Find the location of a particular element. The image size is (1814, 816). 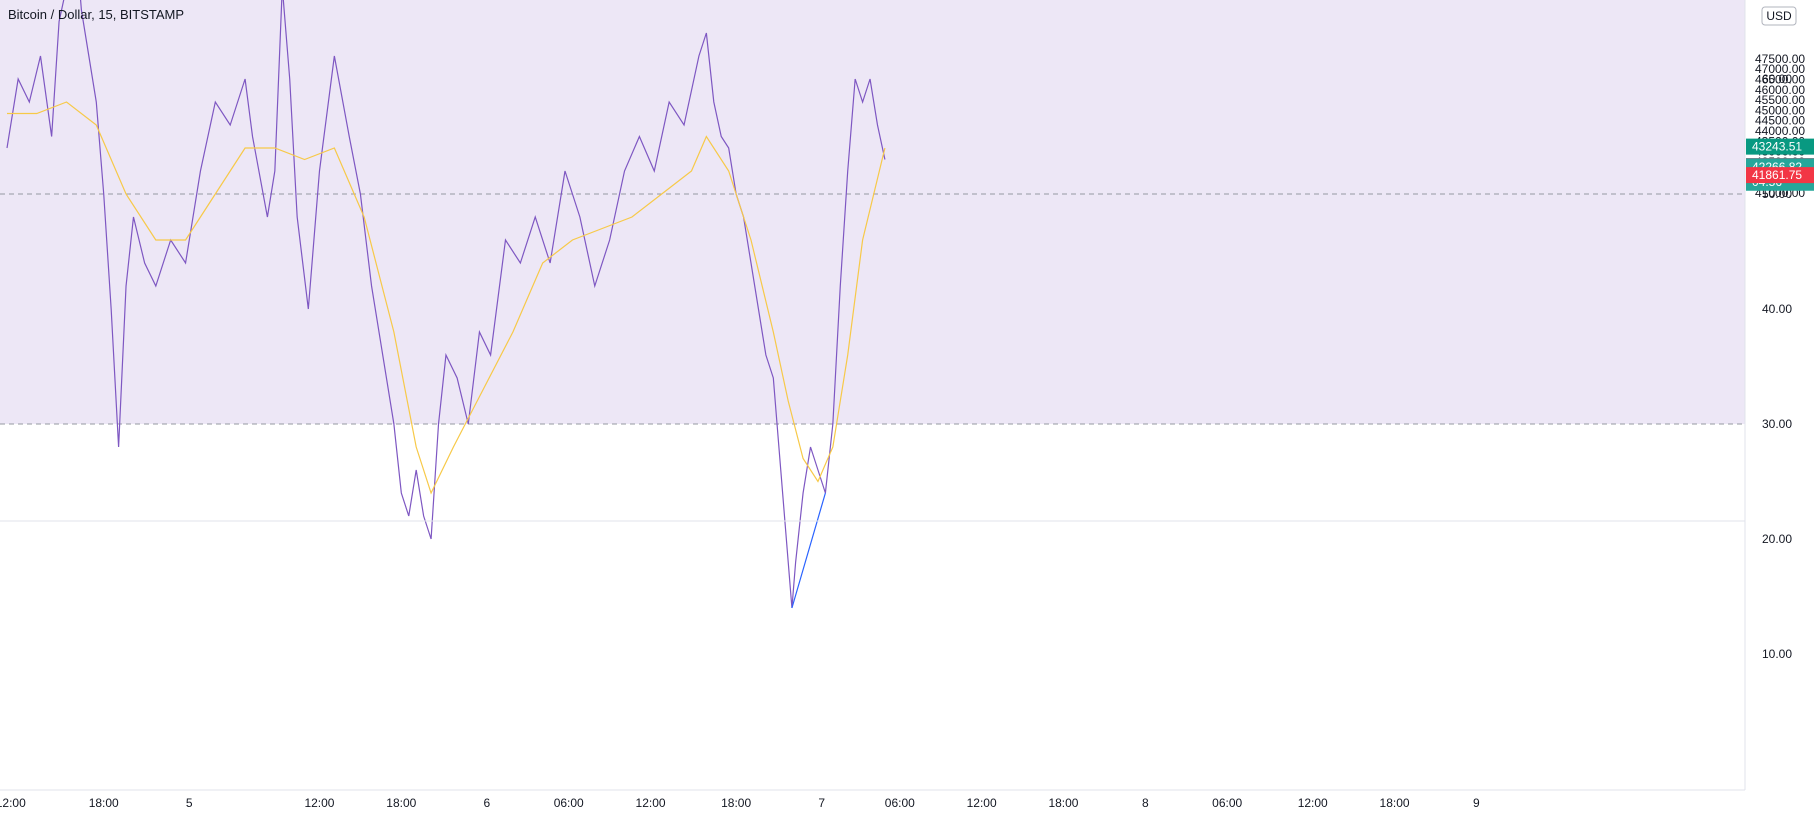

take-profit-tag-label: 43243.51 is located at coordinates (1777, 147).